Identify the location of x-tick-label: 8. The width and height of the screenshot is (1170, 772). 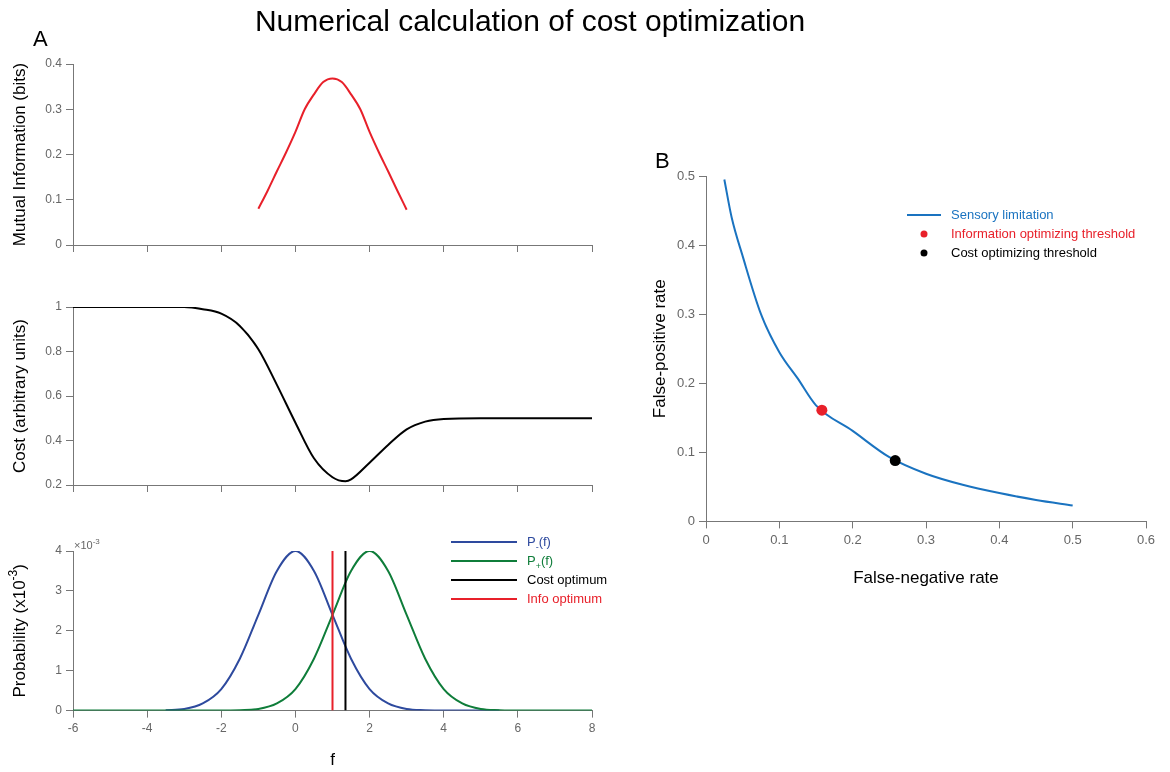
(592, 728).